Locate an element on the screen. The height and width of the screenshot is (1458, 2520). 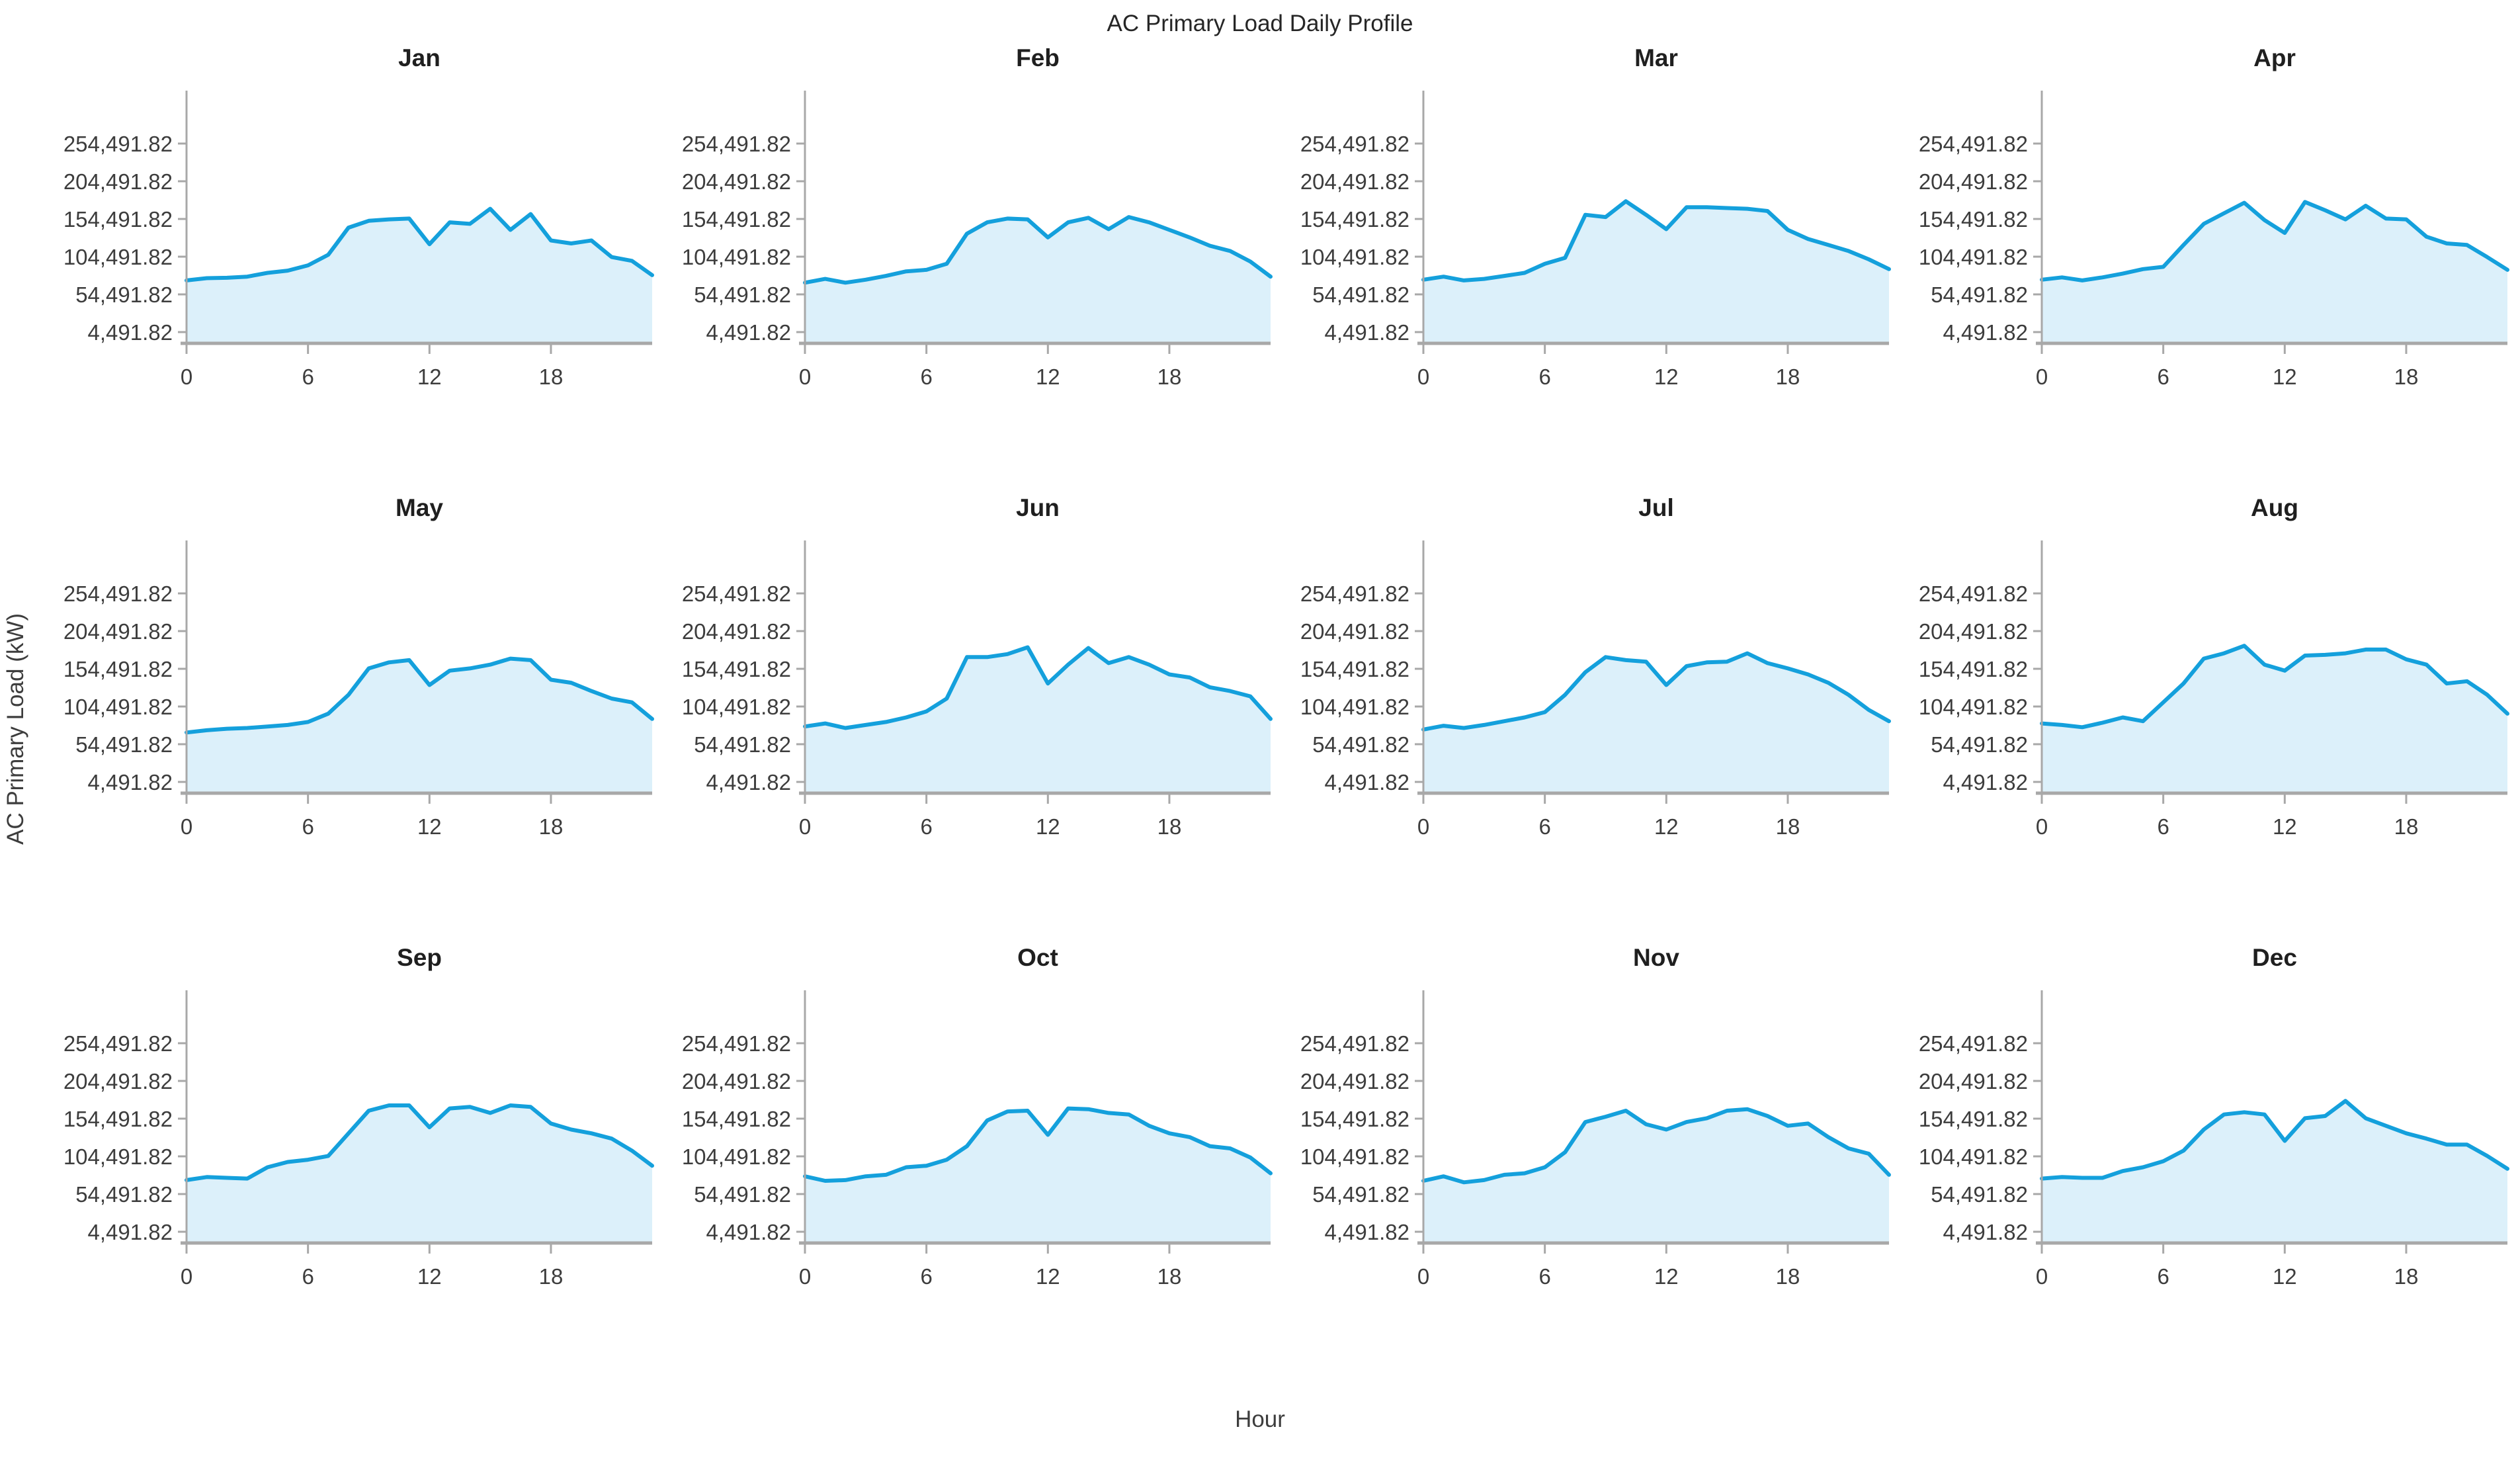
subplot-title: May is located at coordinates (419, 507).